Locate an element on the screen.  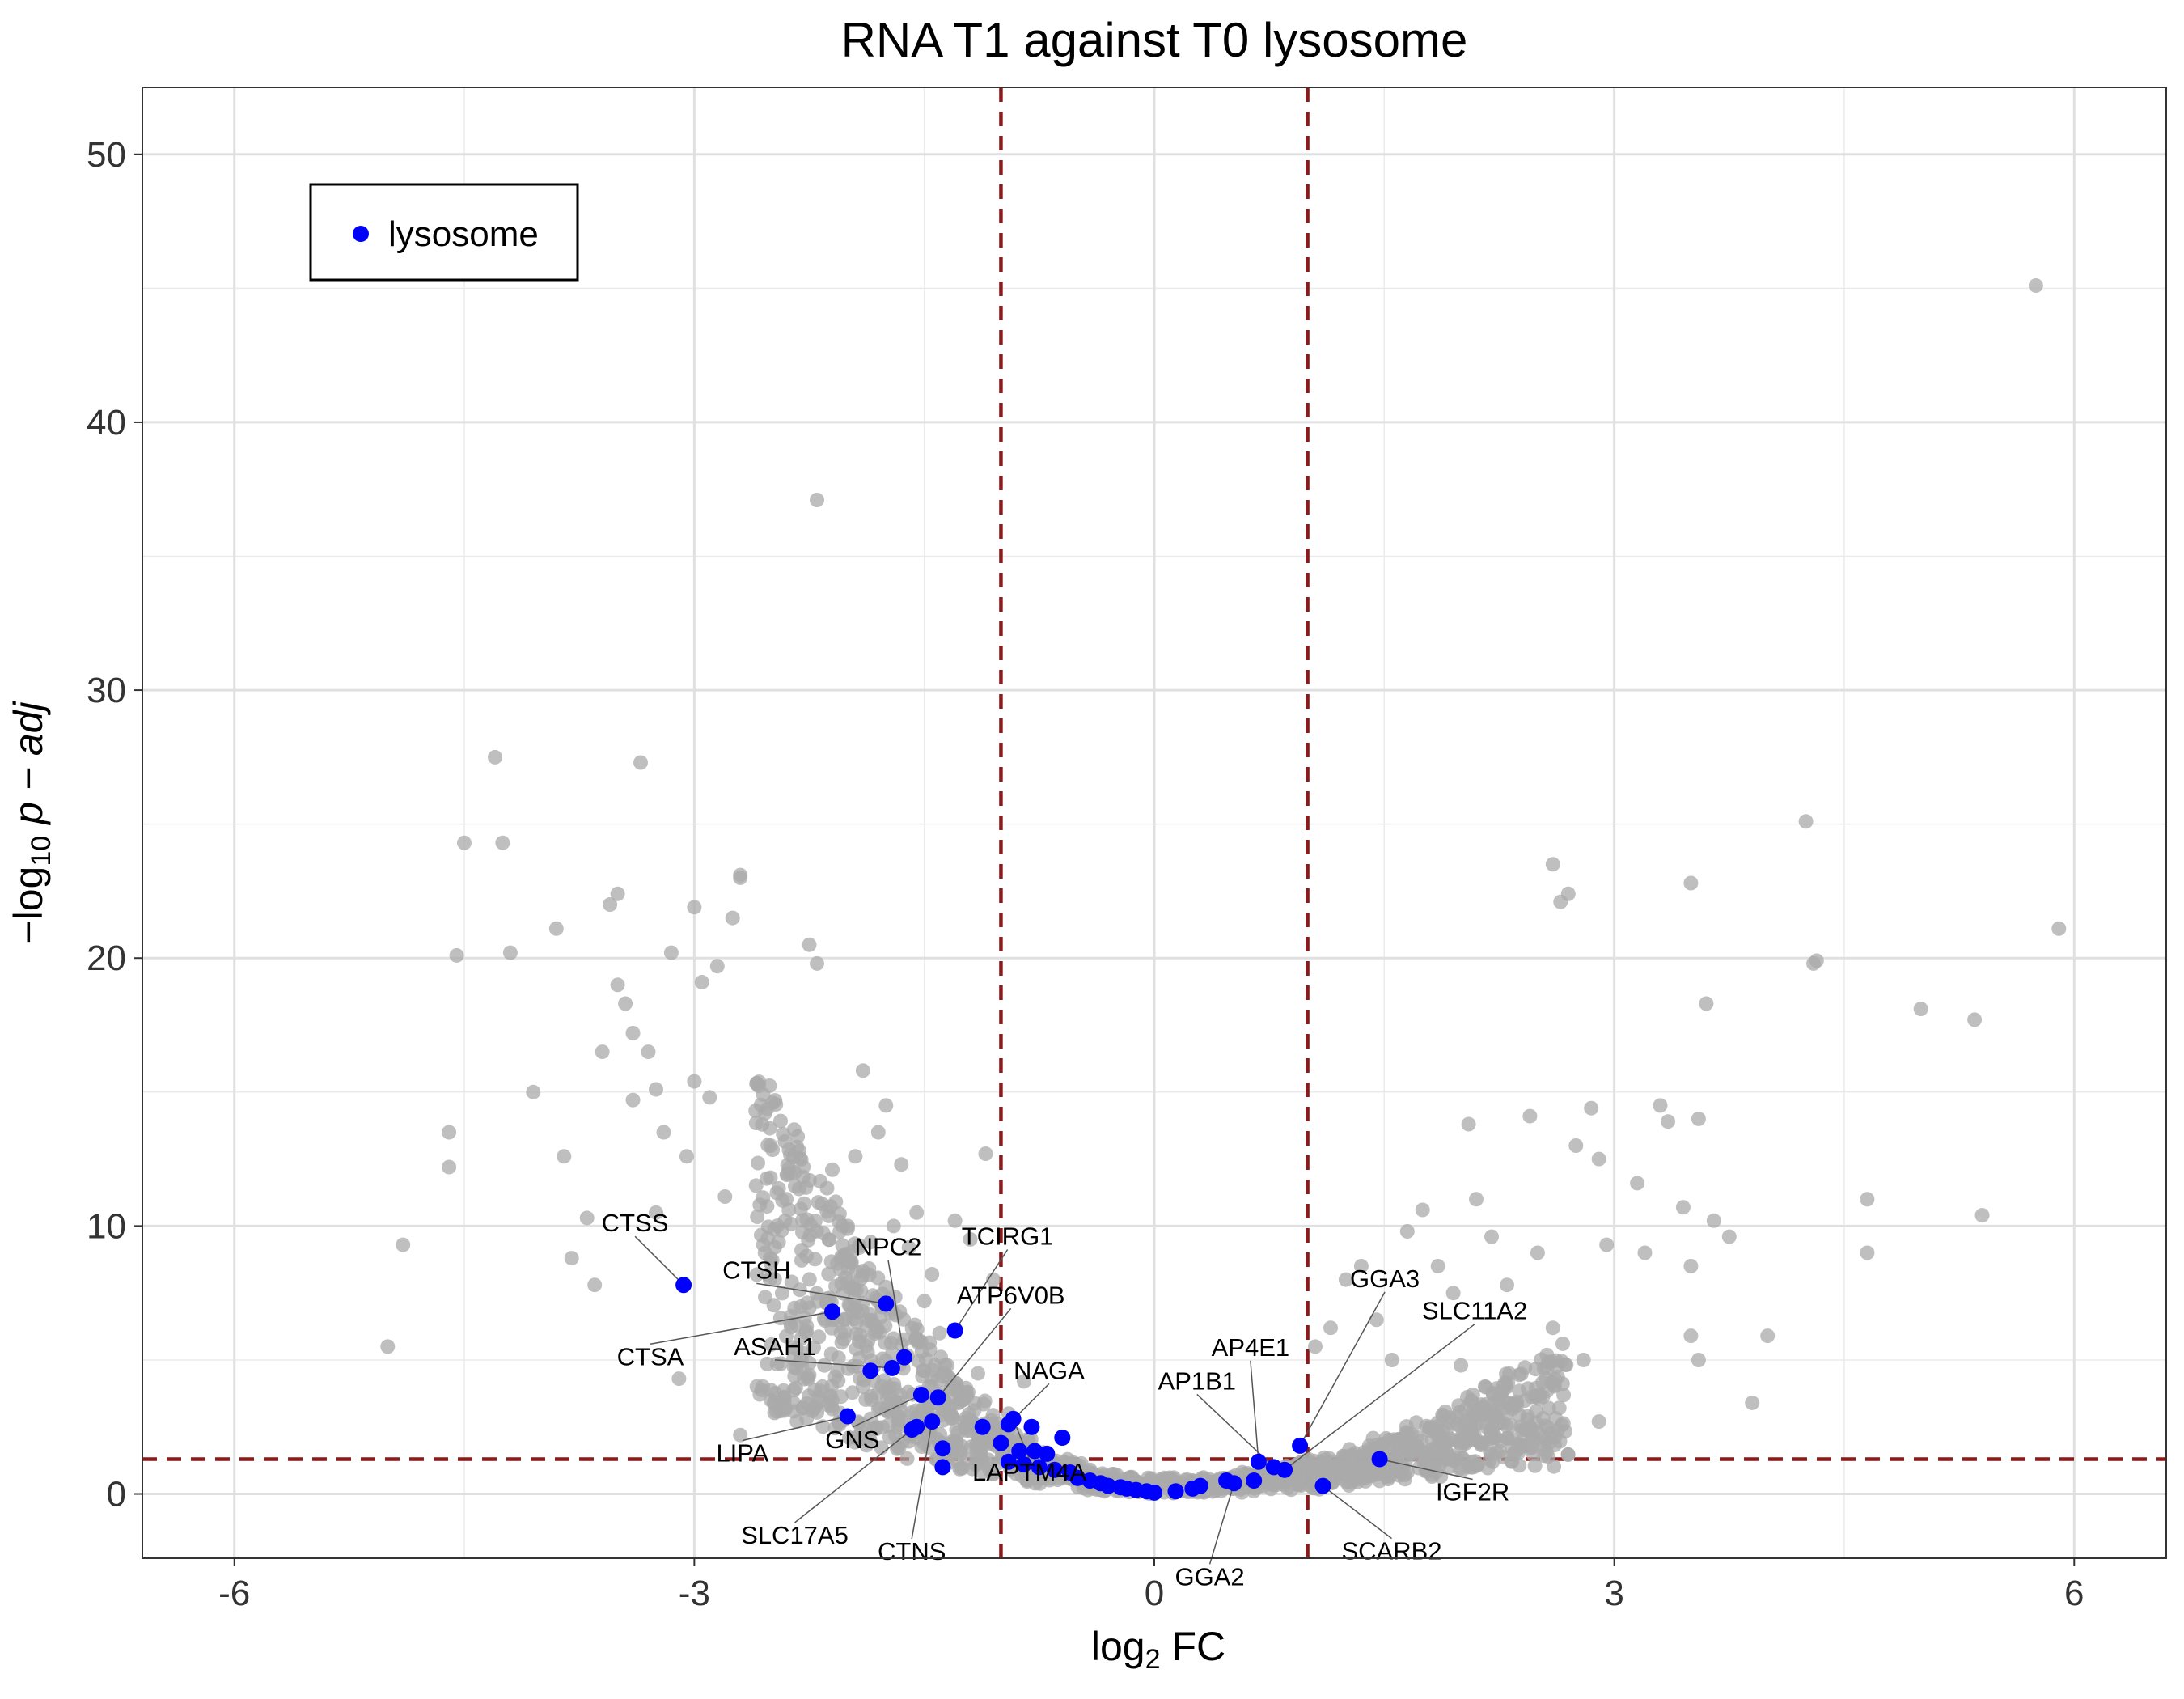
gene-label: LAPTM4A is located at coordinates (1029, 1472).